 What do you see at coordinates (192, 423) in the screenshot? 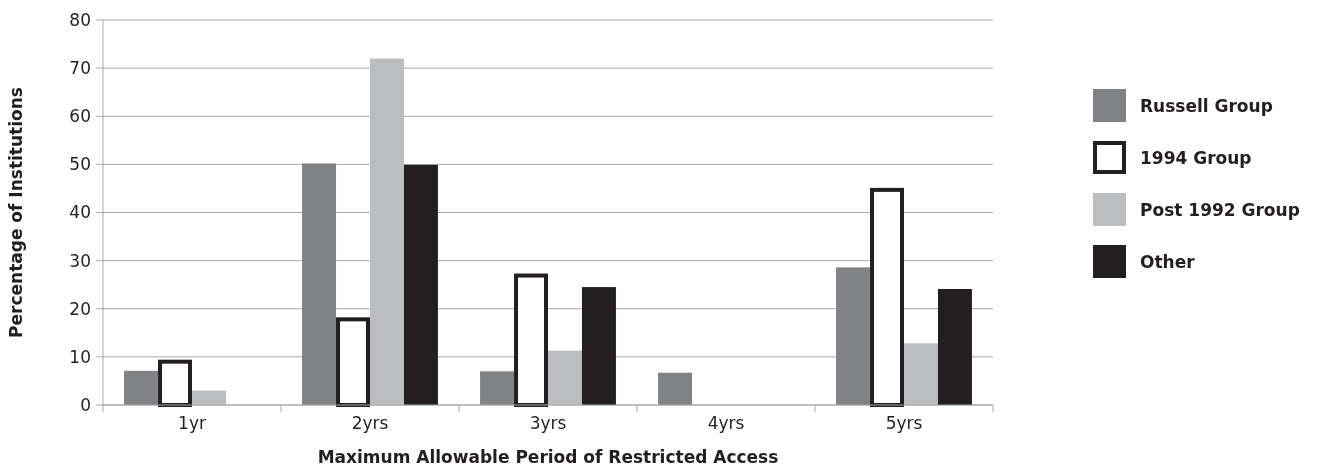
I see `x-tick-label: 1yr` at bounding box center [192, 423].